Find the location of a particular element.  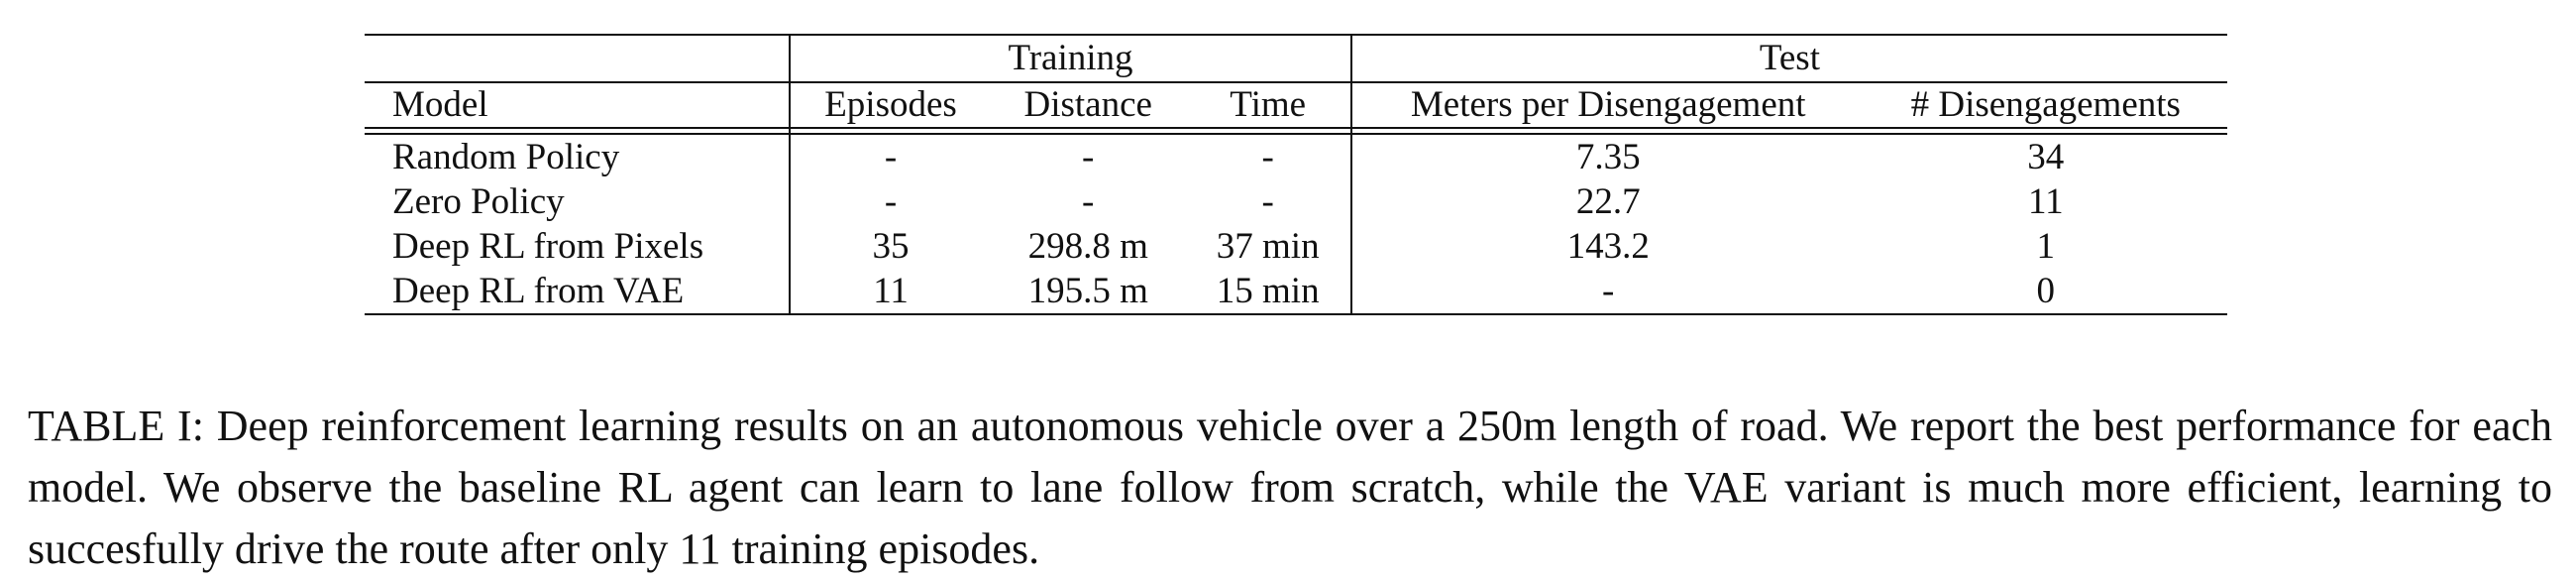

column-header-meters-per-disengagement: Meters per Disengagement is located at coordinates (1608, 104).